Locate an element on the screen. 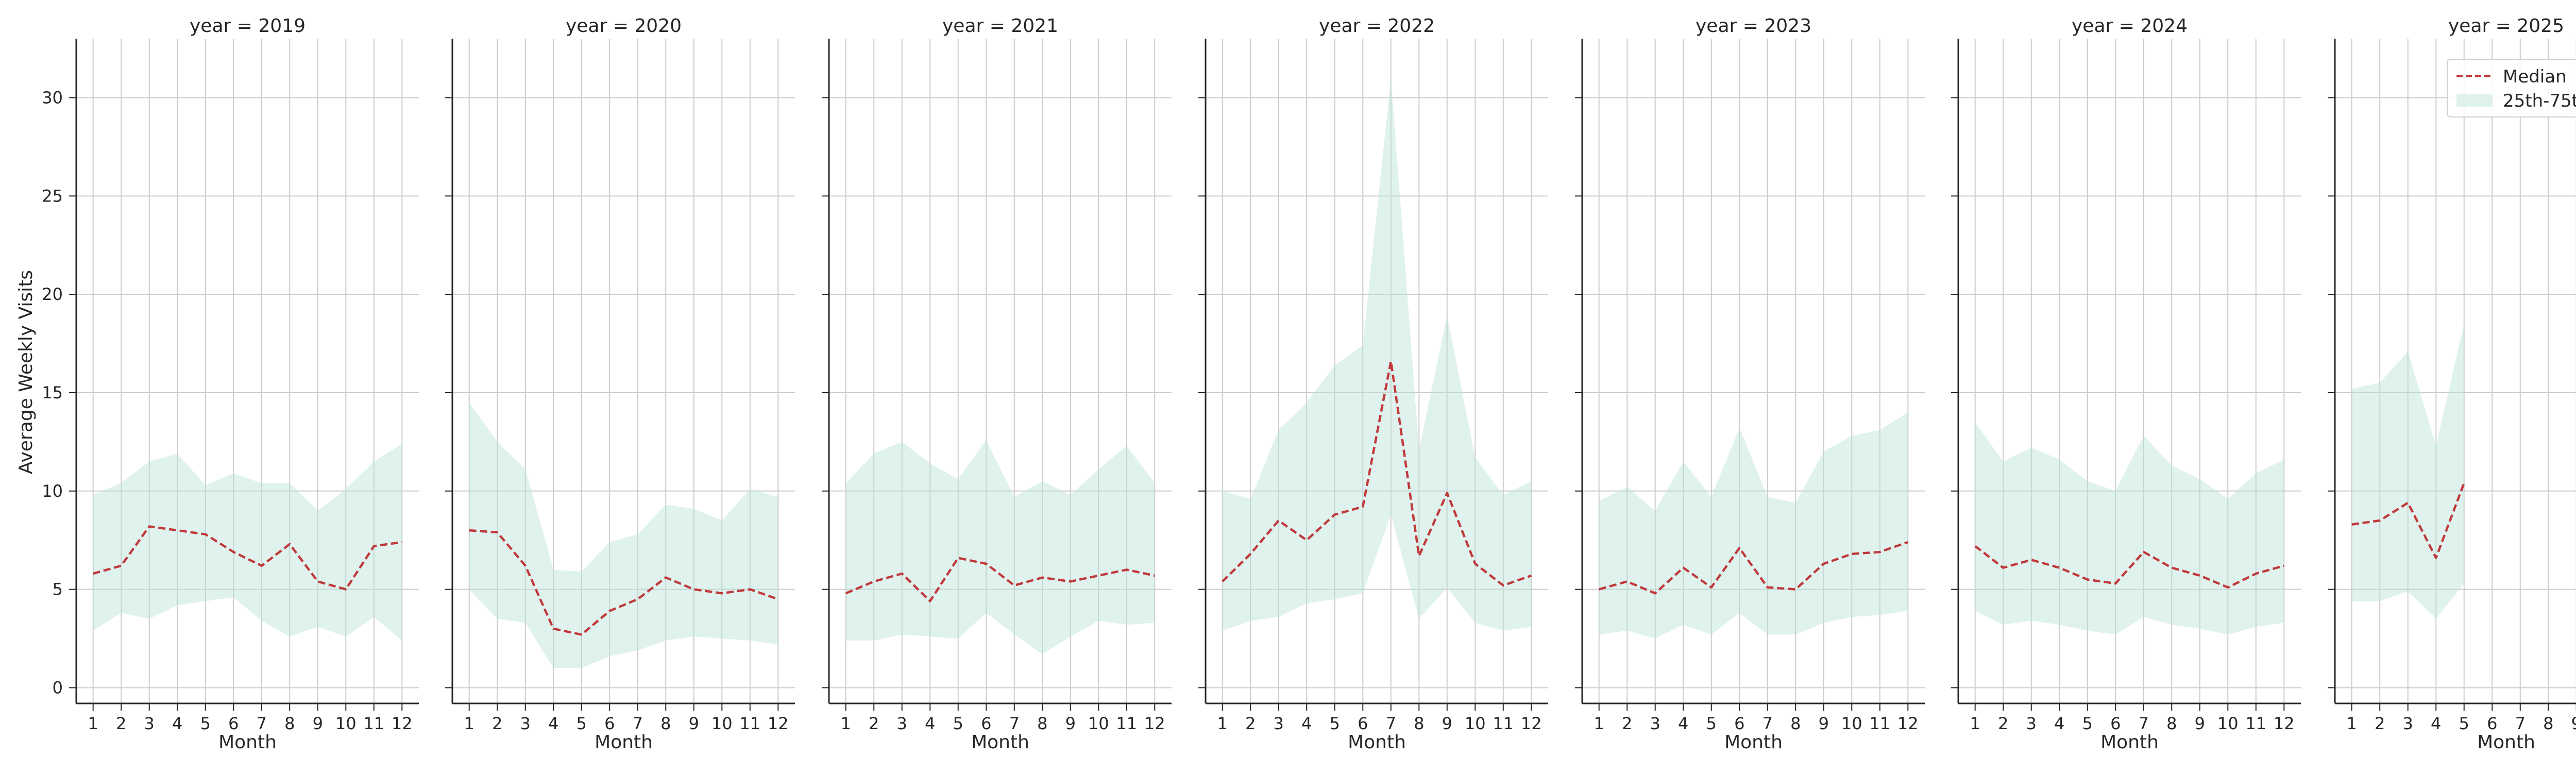 The image size is (2576, 773). y-tick-label: 15 is located at coordinates (52, 392).